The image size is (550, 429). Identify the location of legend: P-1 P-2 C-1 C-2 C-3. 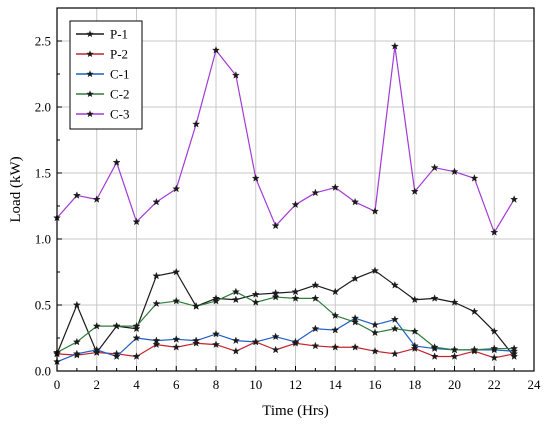
(106, 75).